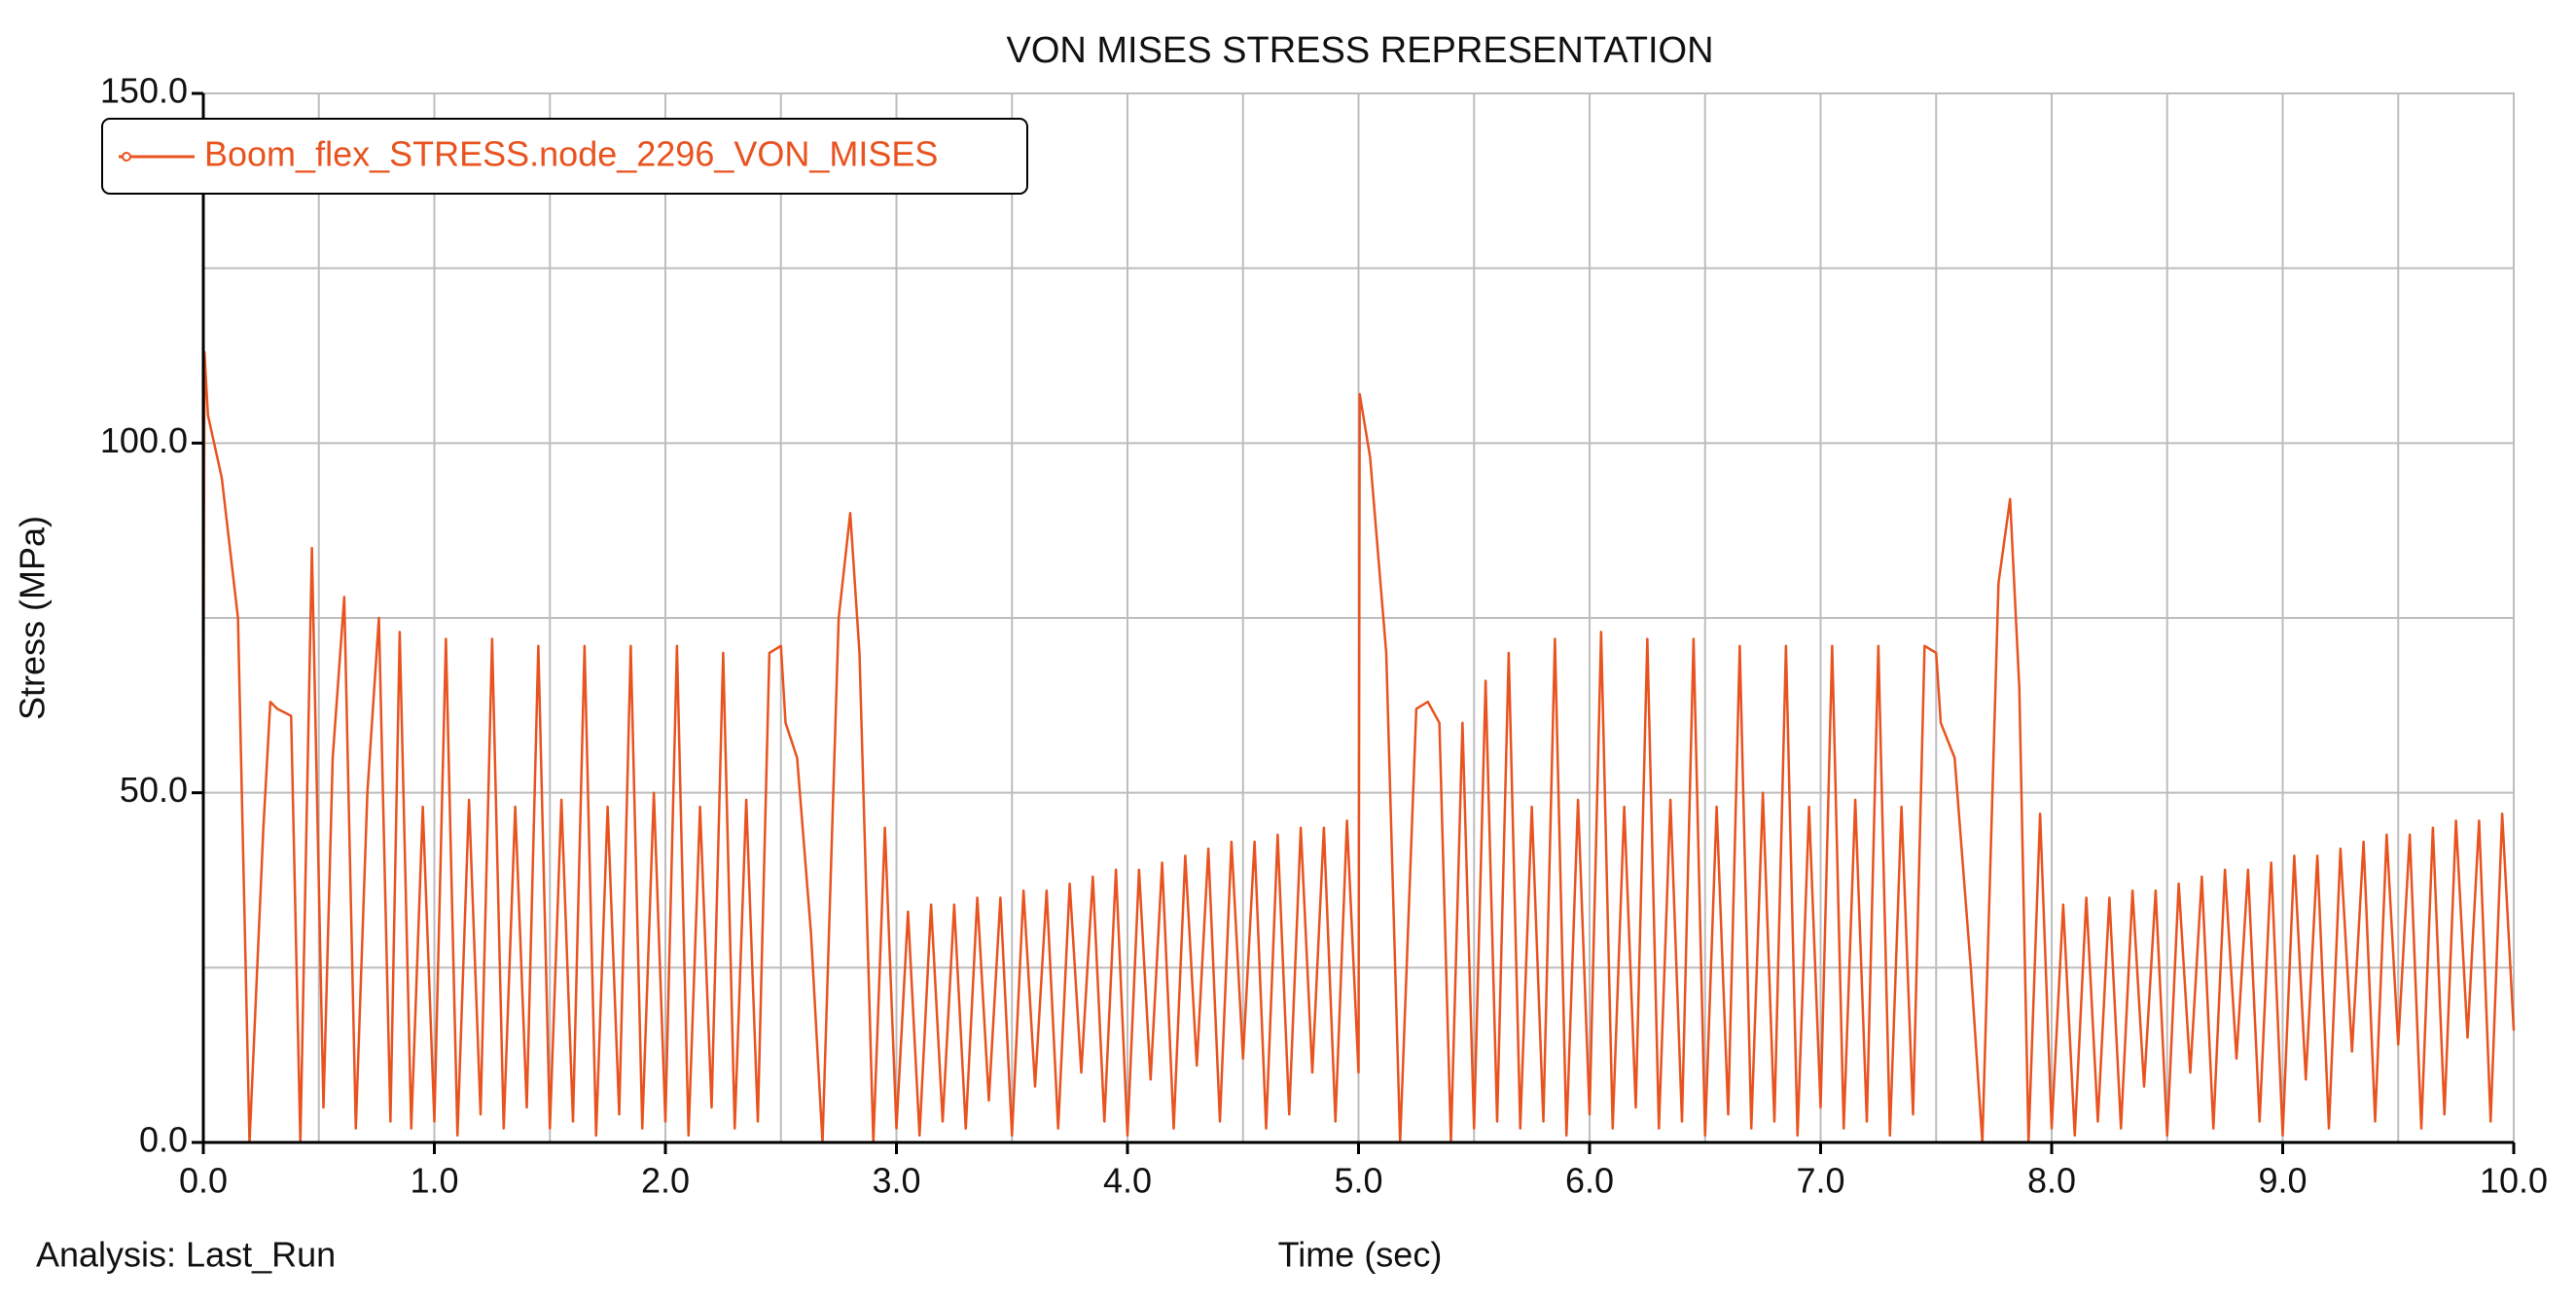 The width and height of the screenshot is (2576, 1303). What do you see at coordinates (203, 1181) in the screenshot?
I see `x-tick-label: 0.0` at bounding box center [203, 1181].